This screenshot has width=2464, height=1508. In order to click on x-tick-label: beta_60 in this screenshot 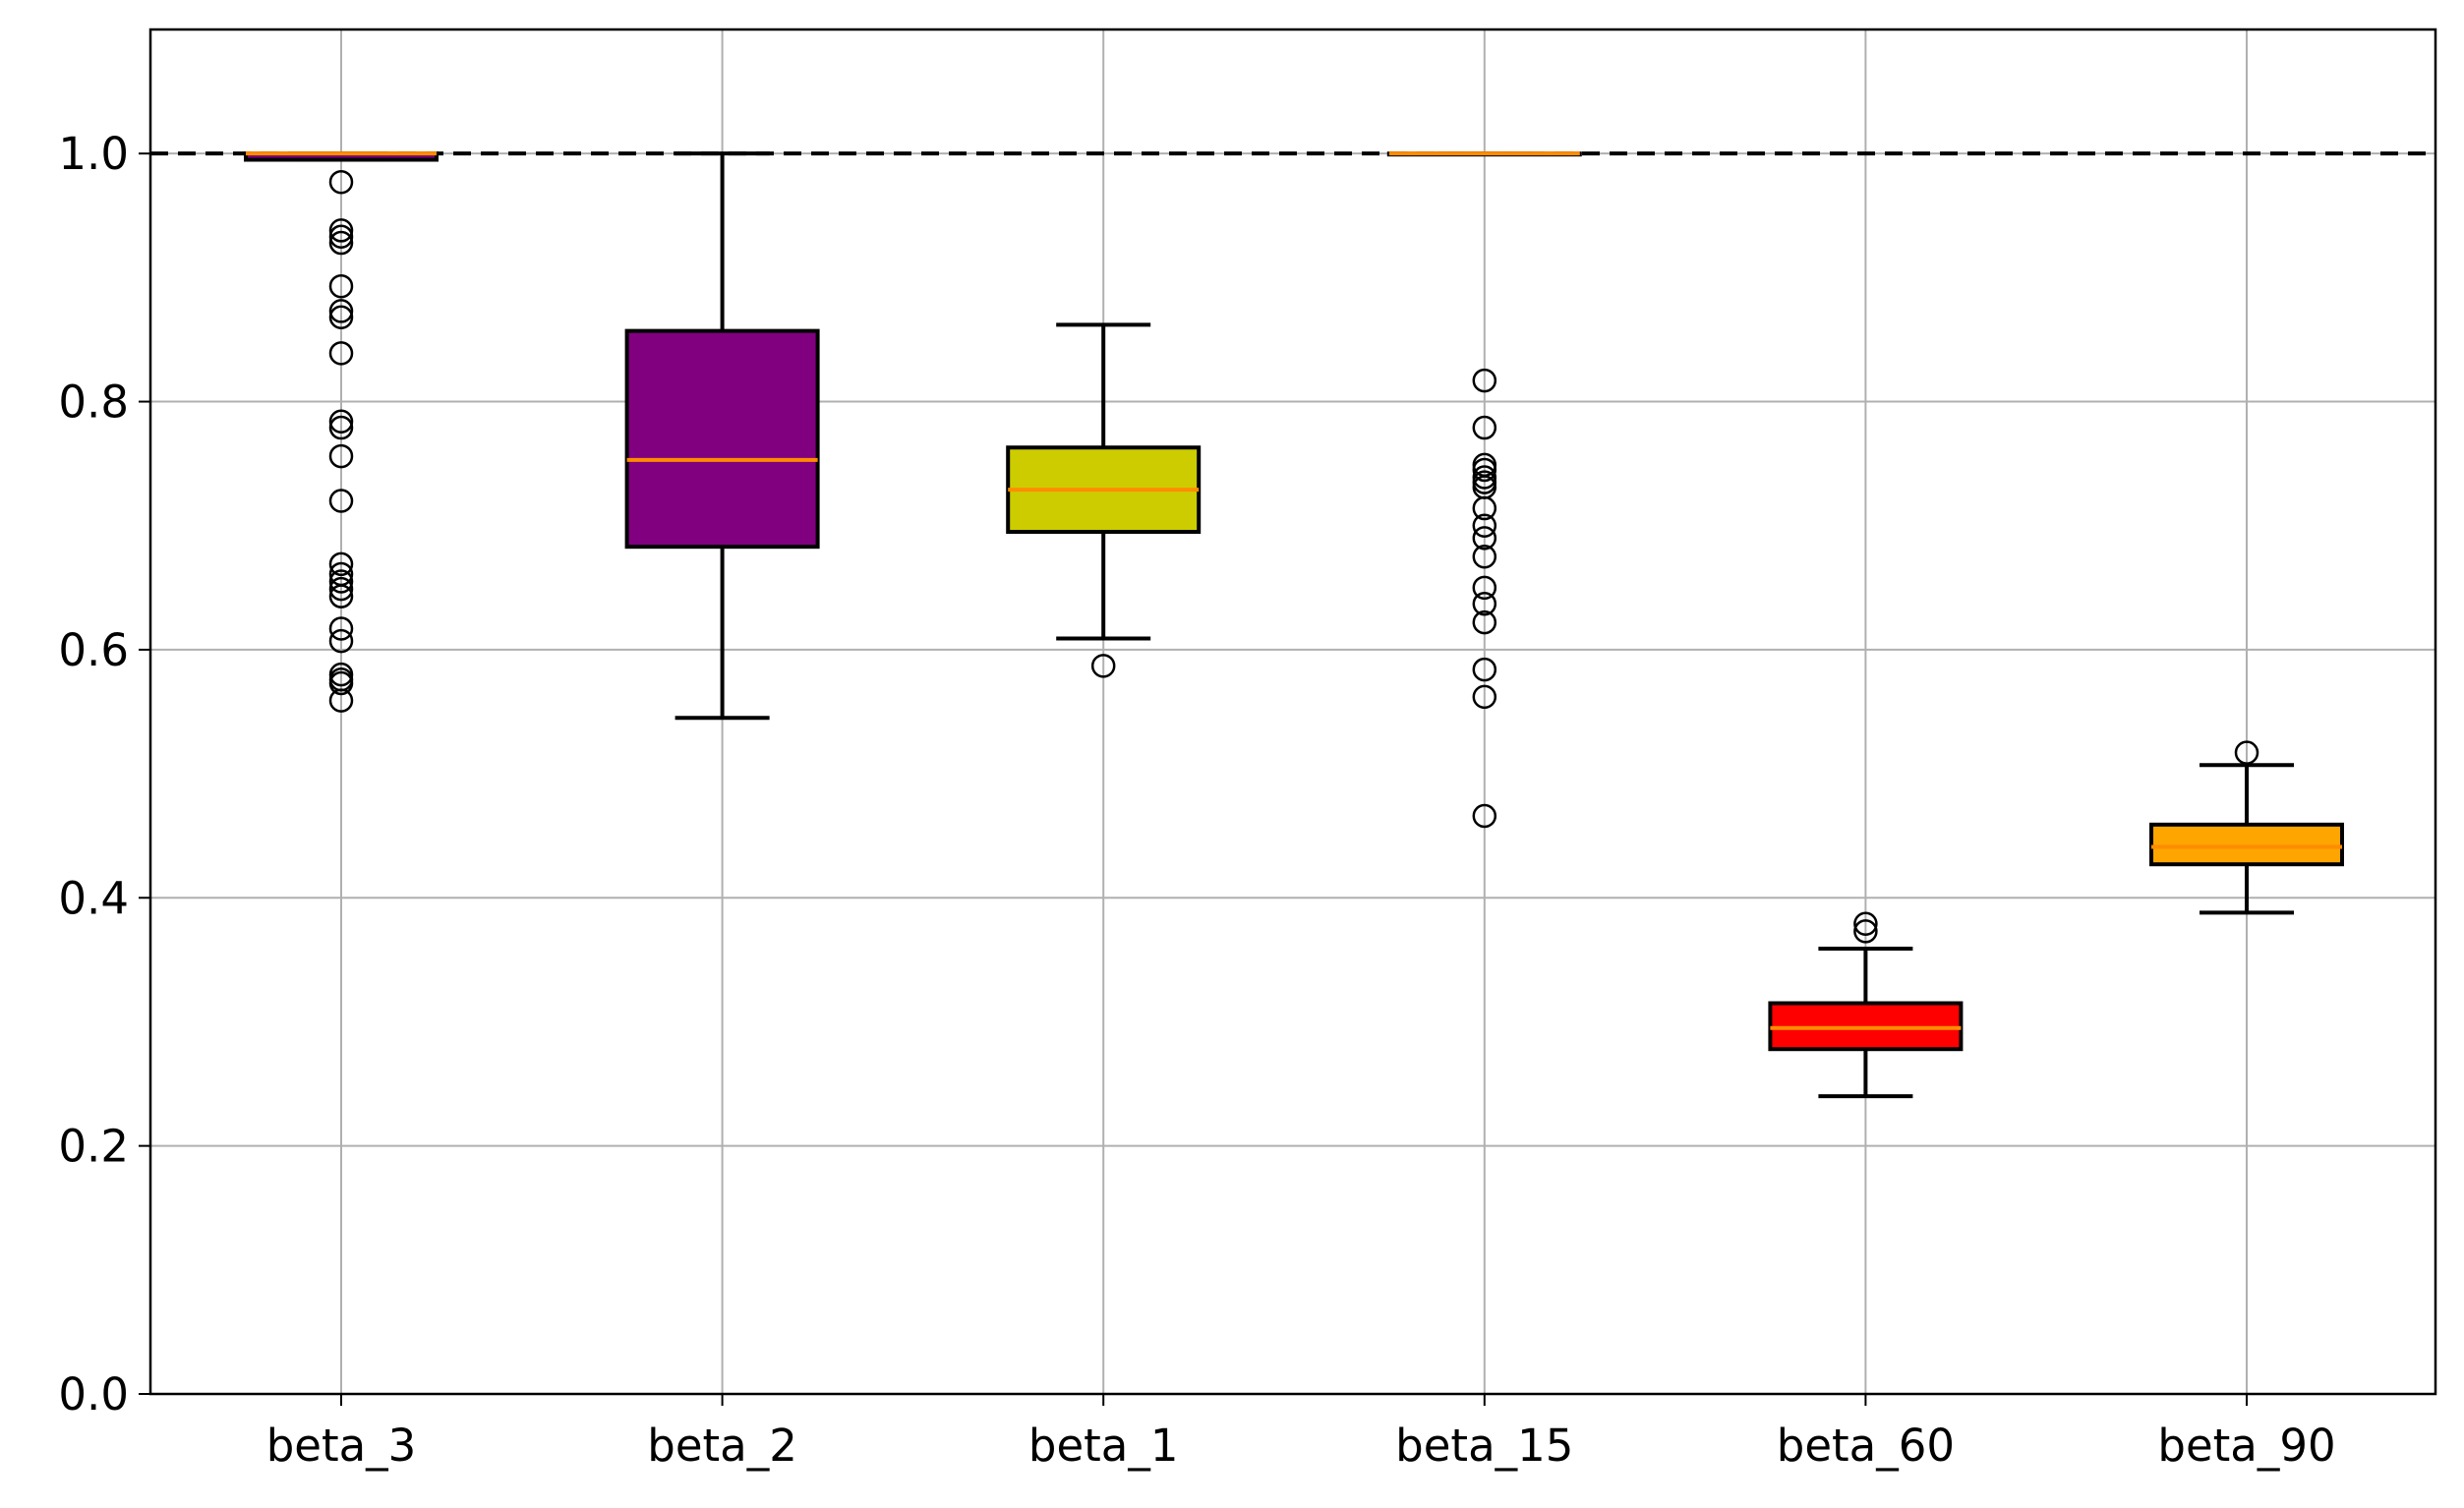, I will do `click(1866, 1446)`.